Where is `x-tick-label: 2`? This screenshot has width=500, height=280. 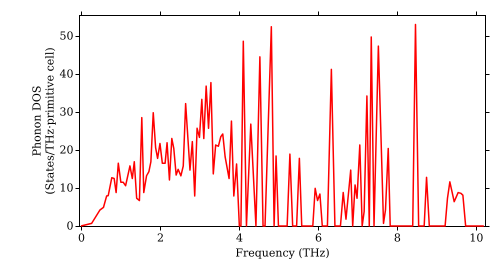
x-tick-label: 2 is located at coordinates (160, 238).